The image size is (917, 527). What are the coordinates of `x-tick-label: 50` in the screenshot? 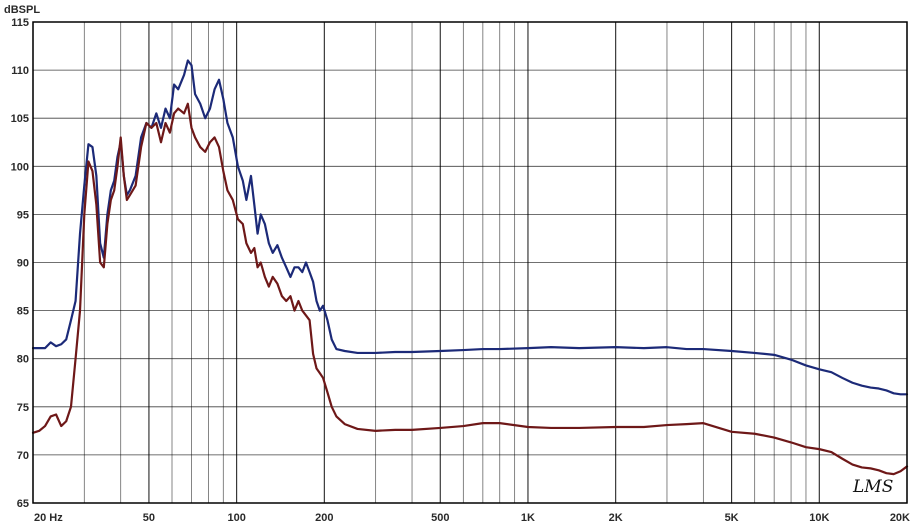 It's located at (149, 518).